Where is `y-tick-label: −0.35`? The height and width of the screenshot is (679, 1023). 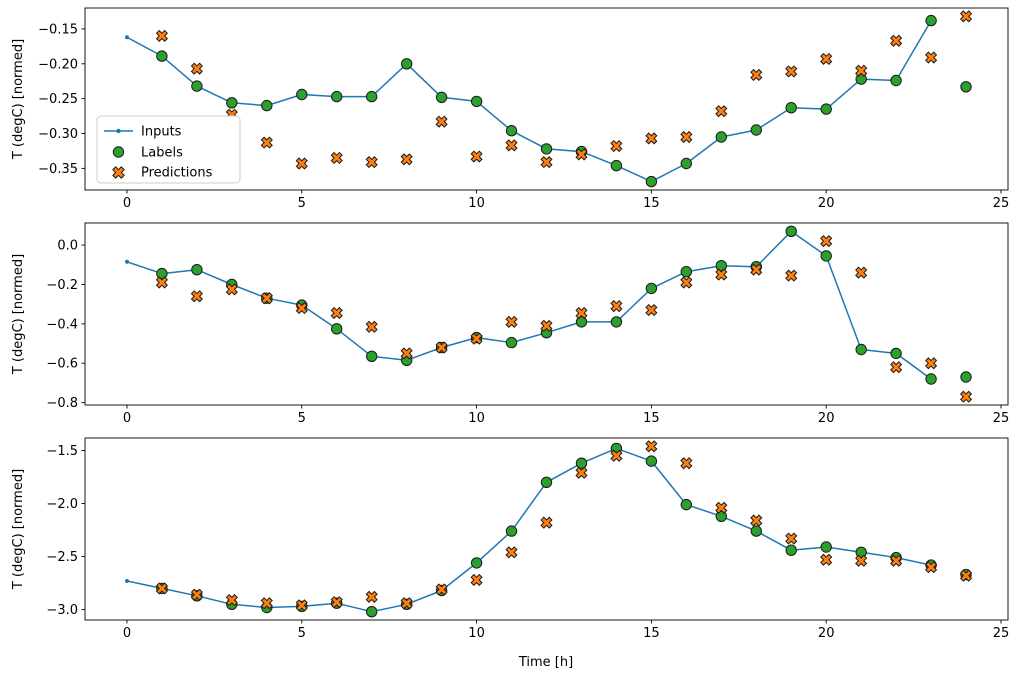 y-tick-label: −0.35 is located at coordinates (58, 169).